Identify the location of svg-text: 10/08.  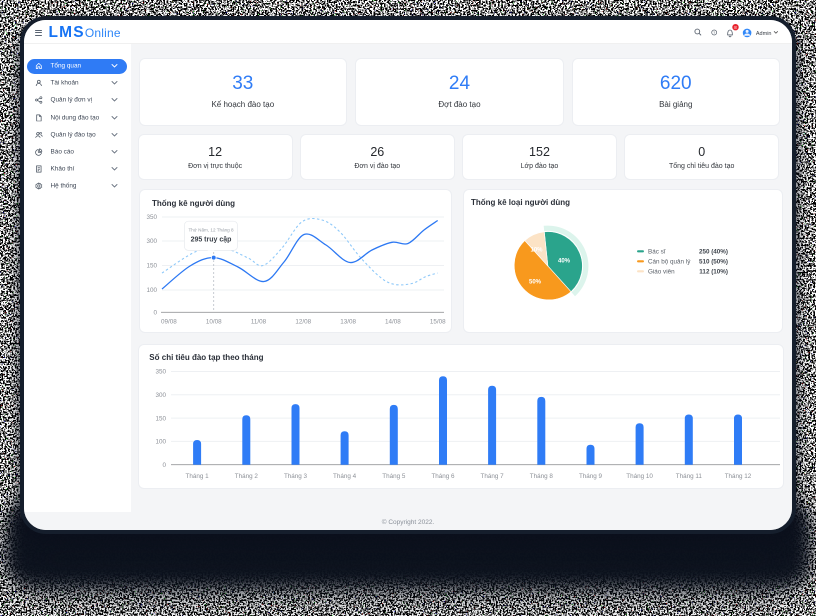
(214, 322).